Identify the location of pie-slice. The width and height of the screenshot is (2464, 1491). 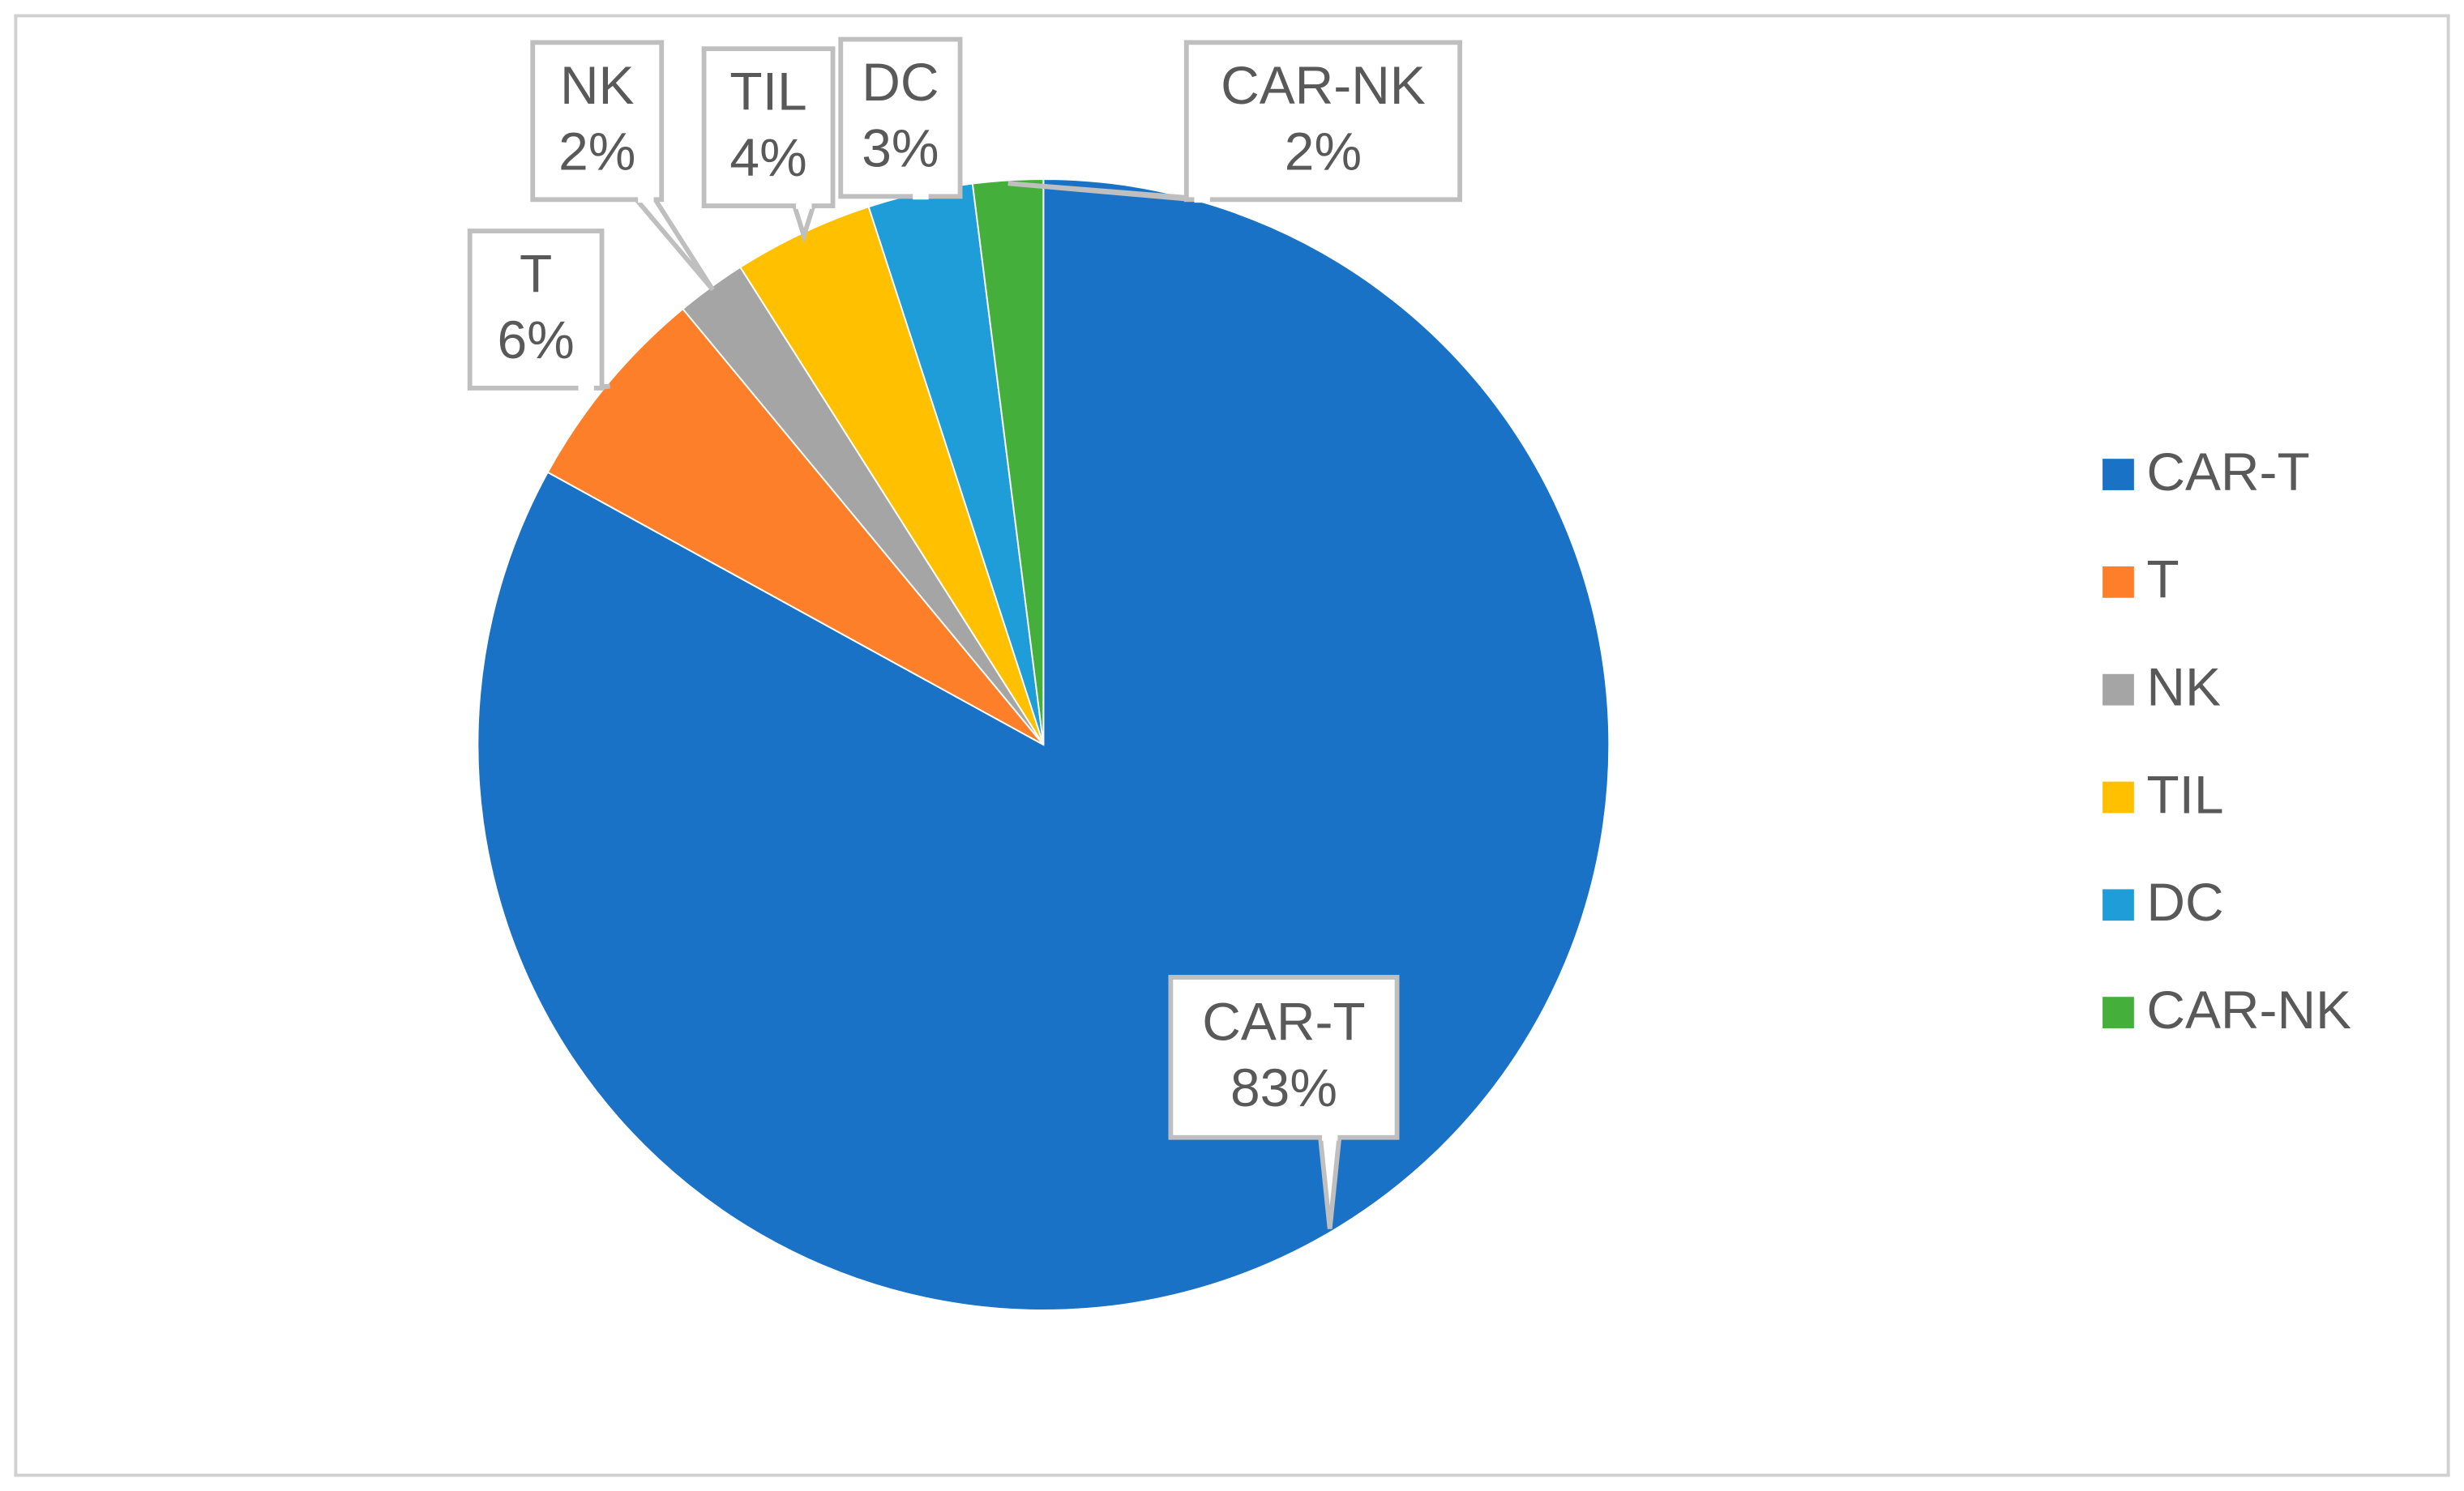
(1008, 462).